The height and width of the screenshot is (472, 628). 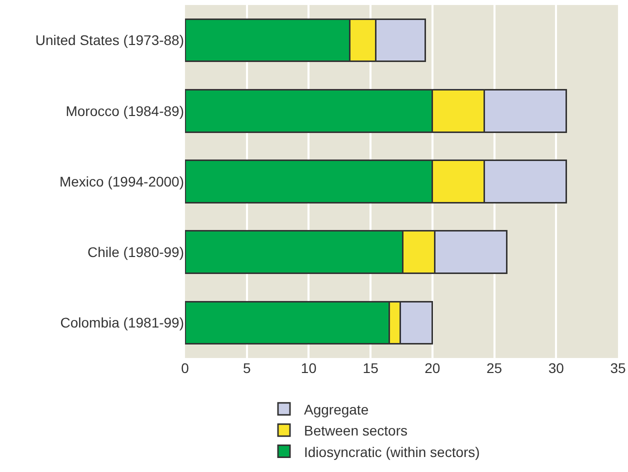 What do you see at coordinates (109, 40) in the screenshot?
I see `y-tick-label: United States (1973-88)` at bounding box center [109, 40].